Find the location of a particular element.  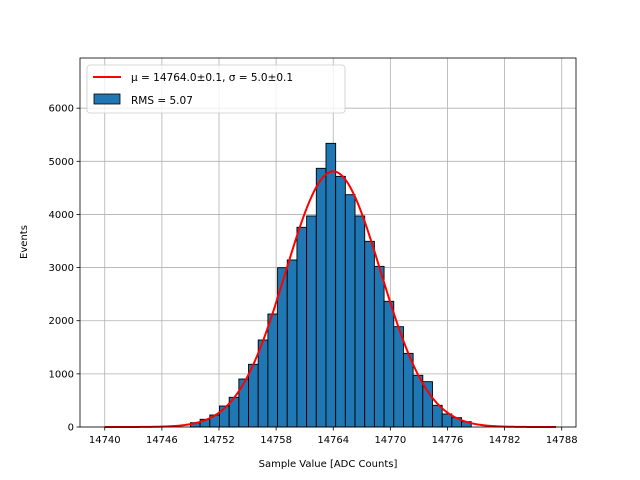

x-tick-label: 14740 is located at coordinates (105, 440).